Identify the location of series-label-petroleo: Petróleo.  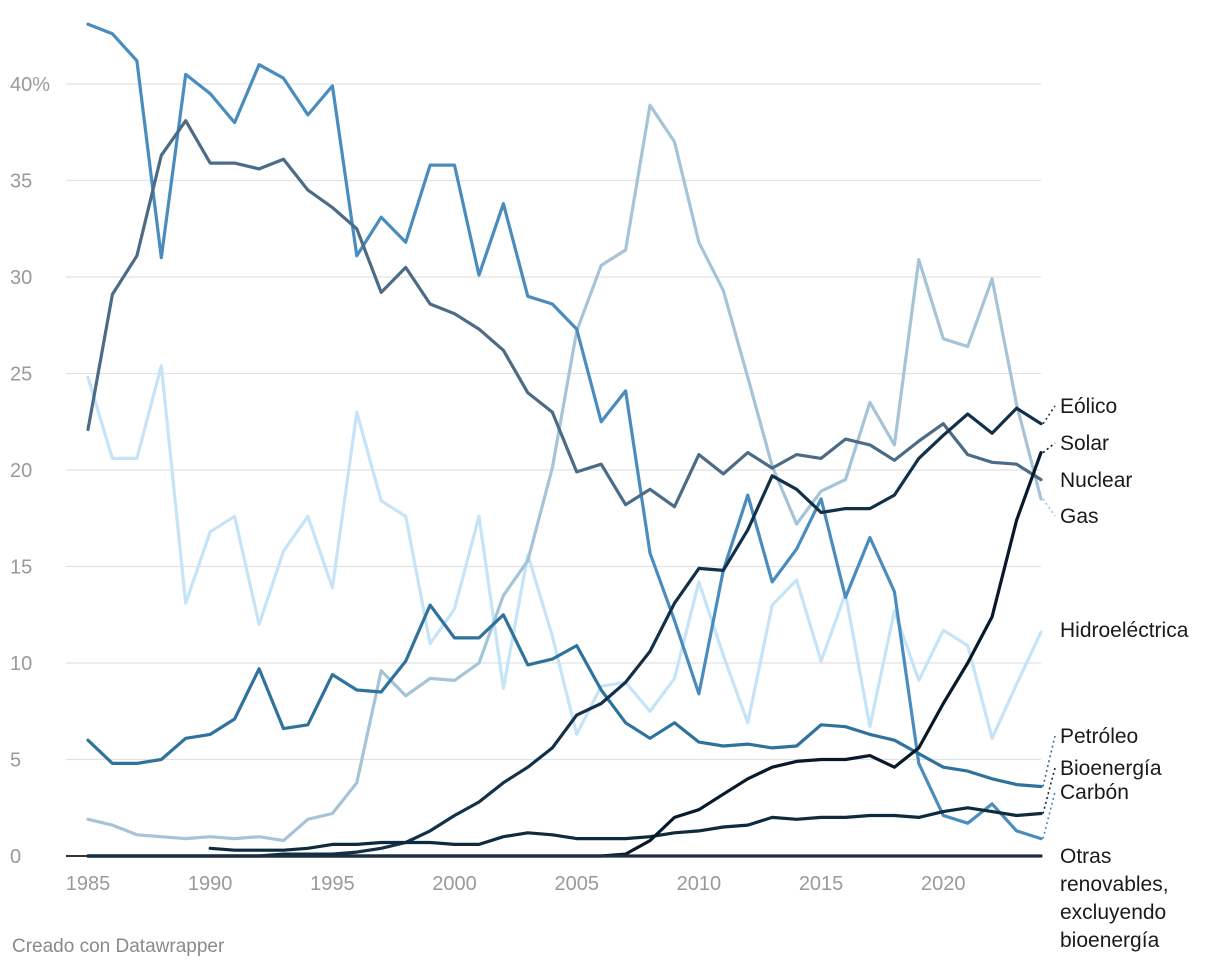
(1099, 736).